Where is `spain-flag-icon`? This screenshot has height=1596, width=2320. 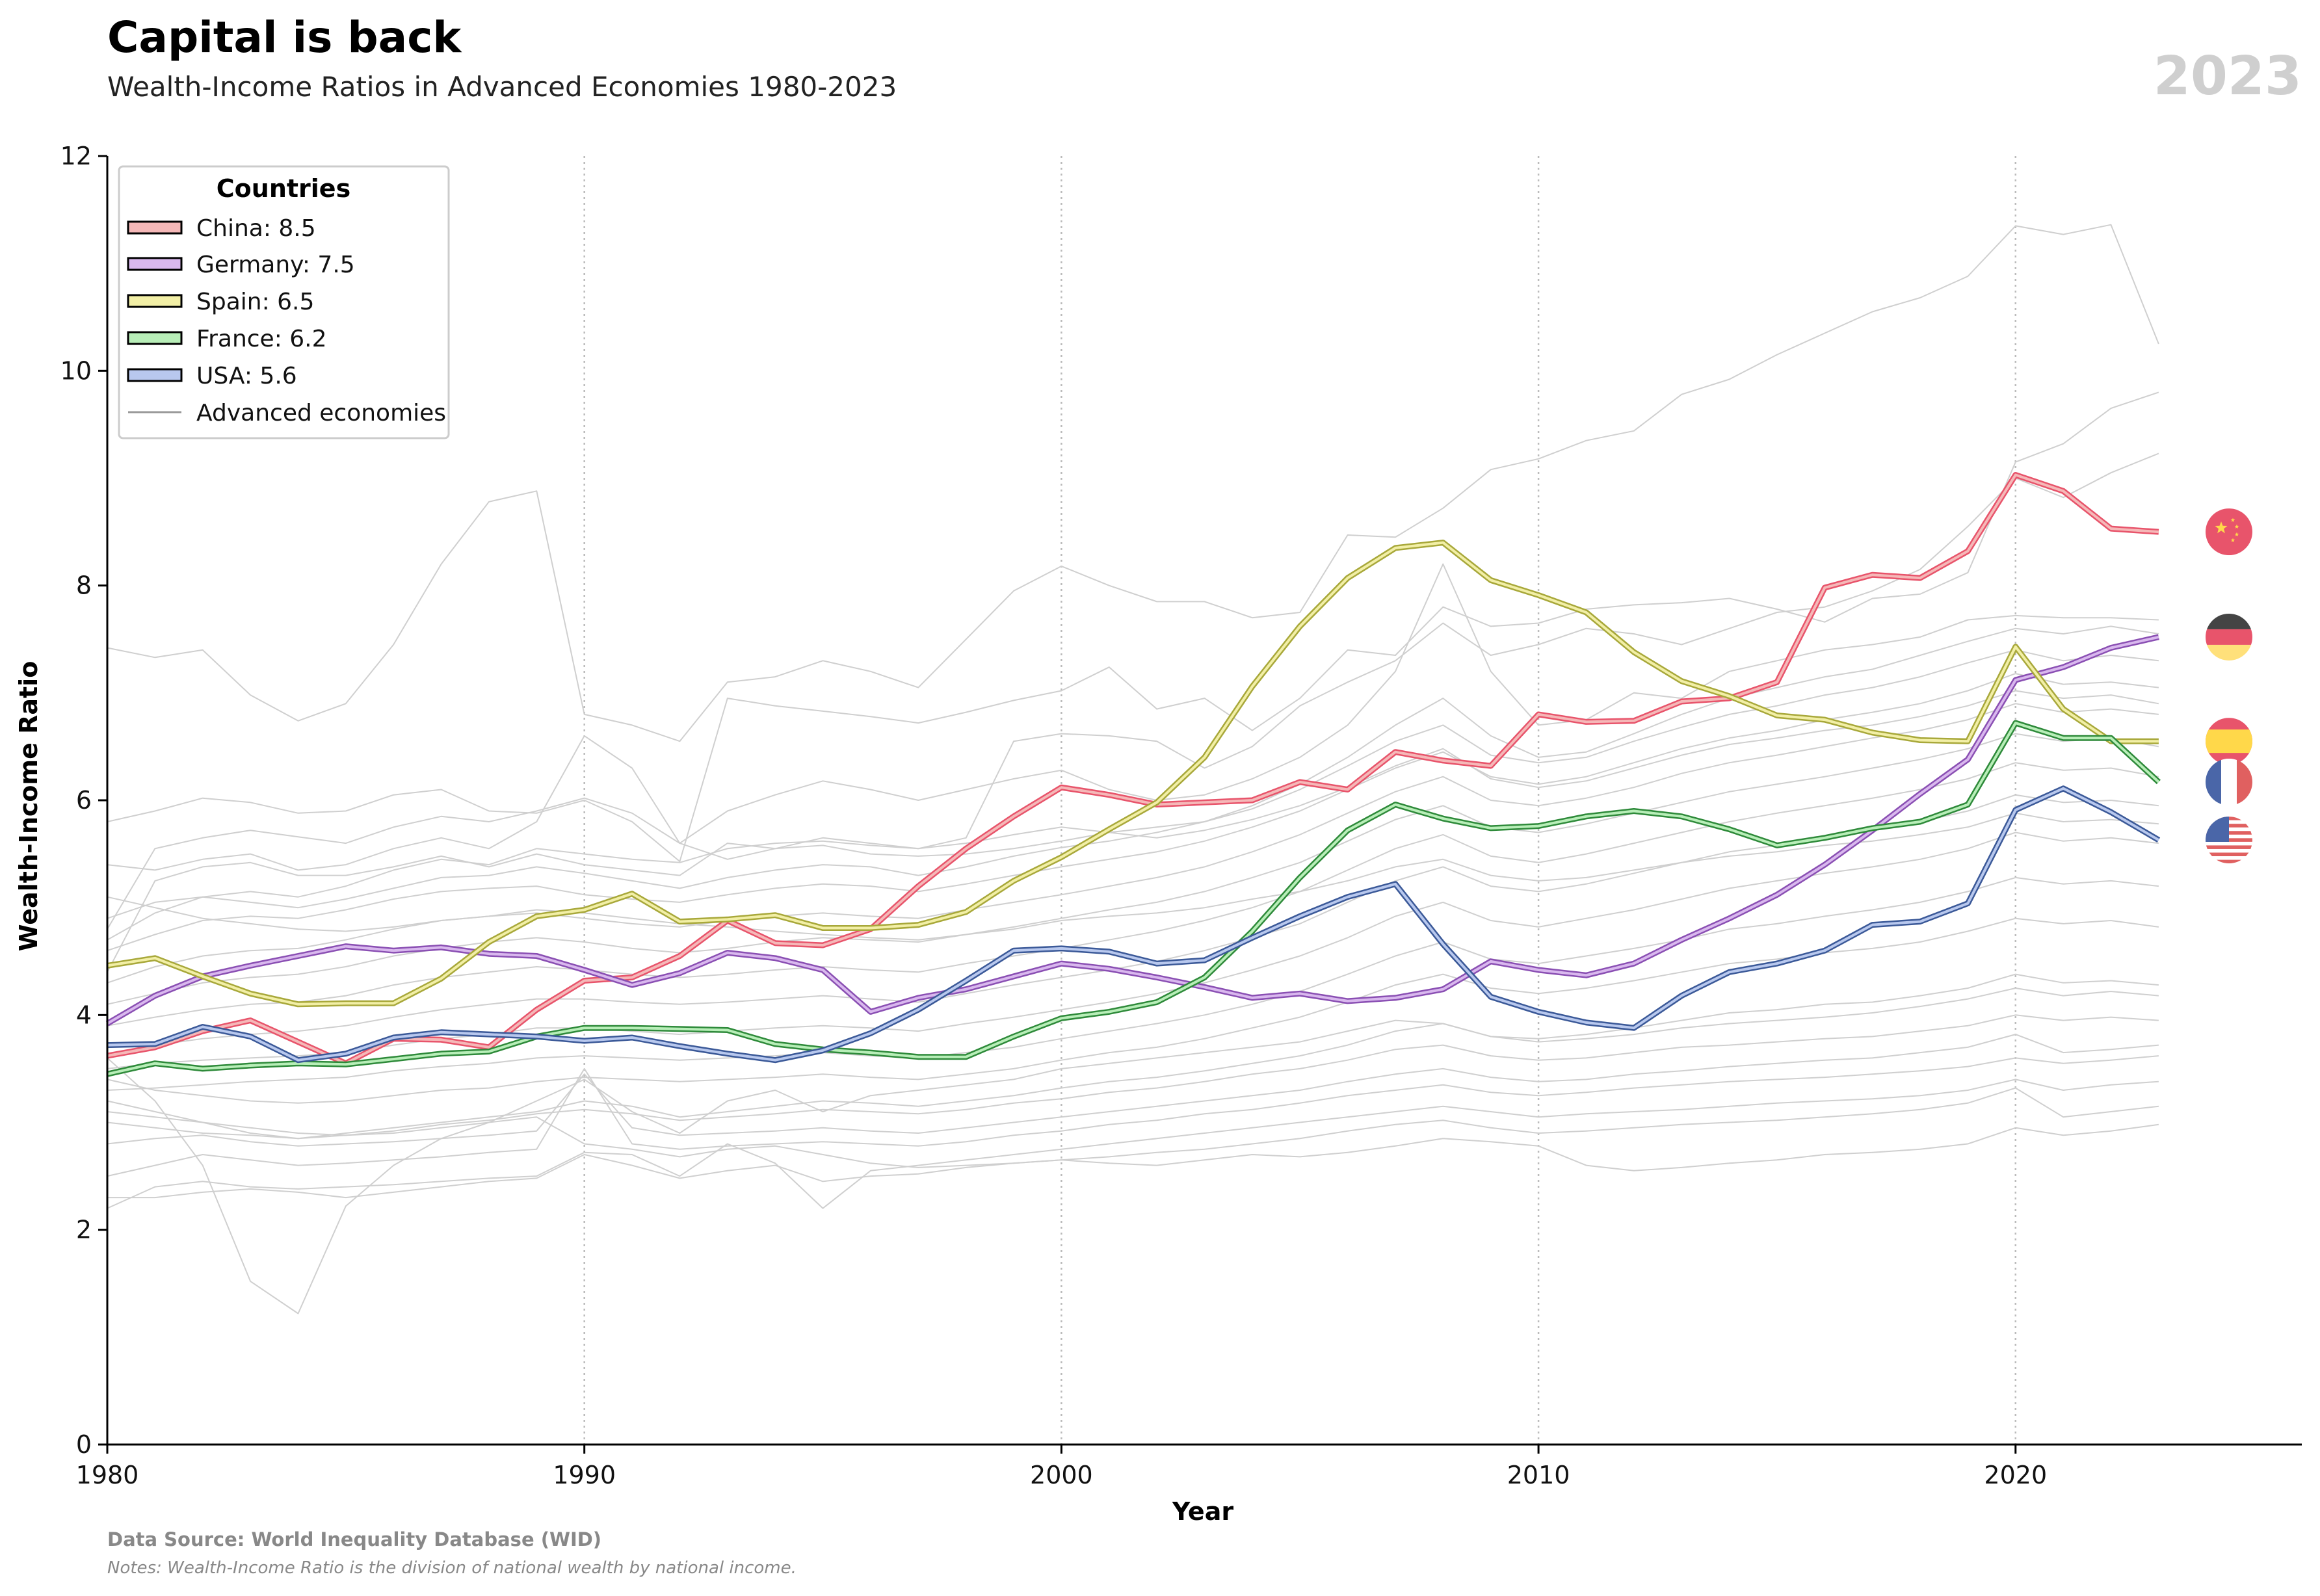 spain-flag-icon is located at coordinates (2229, 741).